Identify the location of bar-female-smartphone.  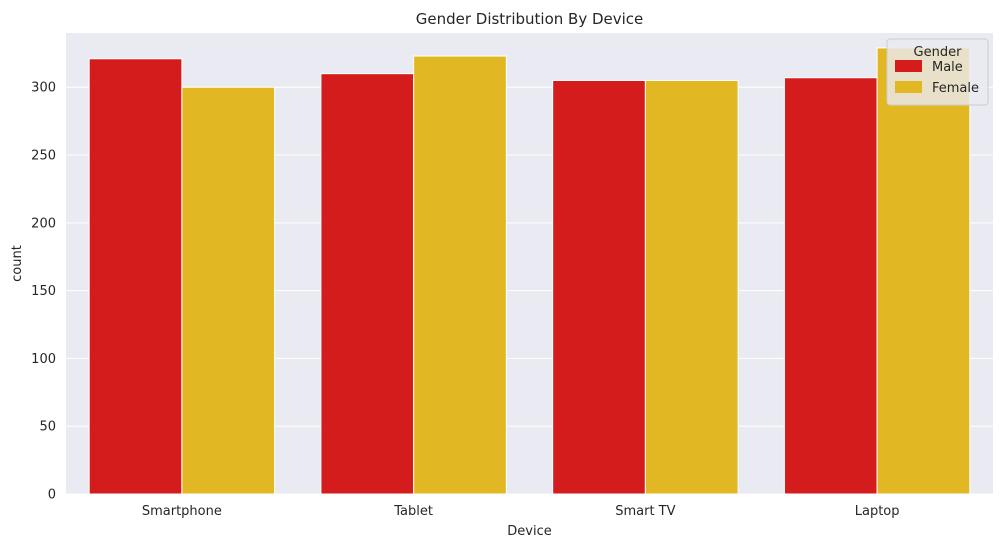
(228, 290).